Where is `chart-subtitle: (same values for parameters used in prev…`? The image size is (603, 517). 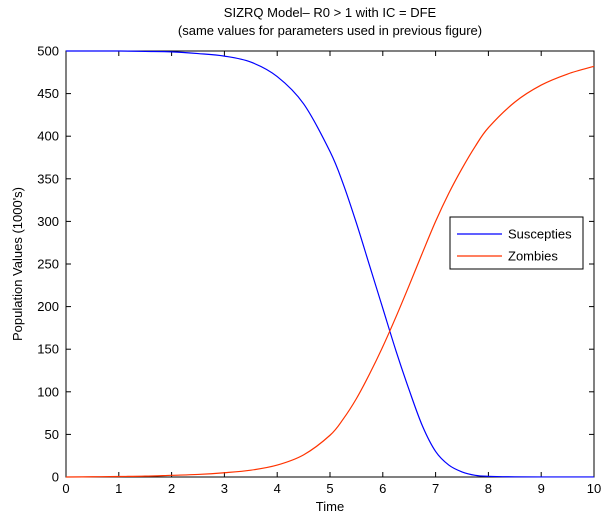
chart-subtitle: (same values for parameters used in prev… is located at coordinates (330, 30).